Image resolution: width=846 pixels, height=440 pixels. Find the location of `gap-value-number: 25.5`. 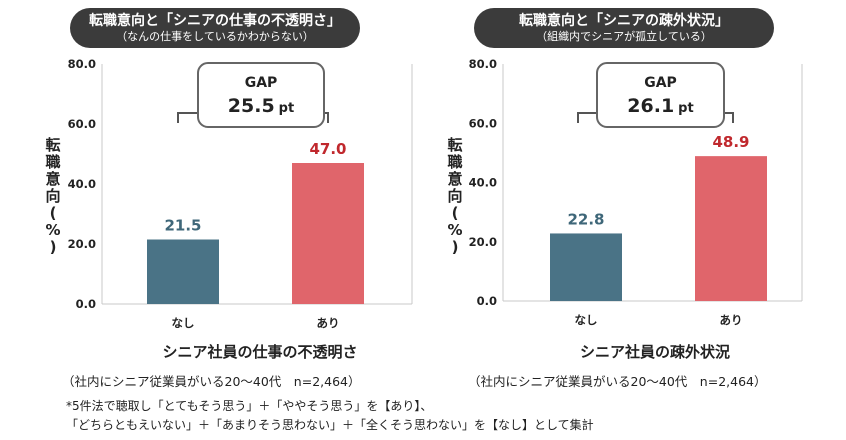

gap-value-number: 25.5 is located at coordinates (251, 106).